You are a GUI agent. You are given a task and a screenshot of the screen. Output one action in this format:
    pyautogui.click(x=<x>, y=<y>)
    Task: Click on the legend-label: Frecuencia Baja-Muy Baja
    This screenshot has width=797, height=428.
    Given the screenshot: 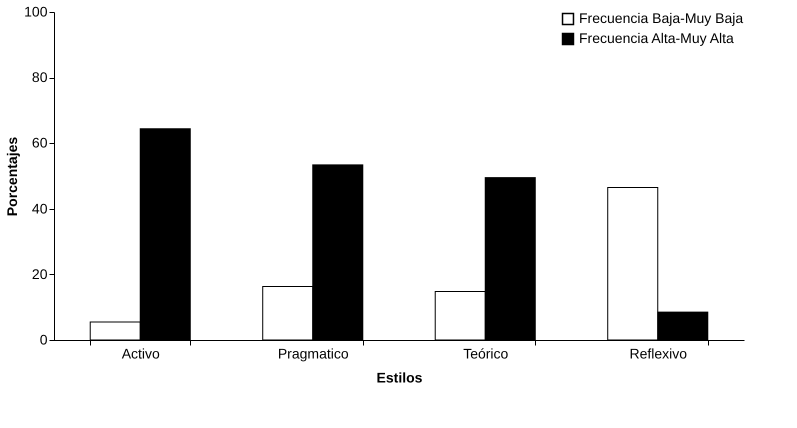 What is the action you would take?
    pyautogui.click(x=661, y=18)
    